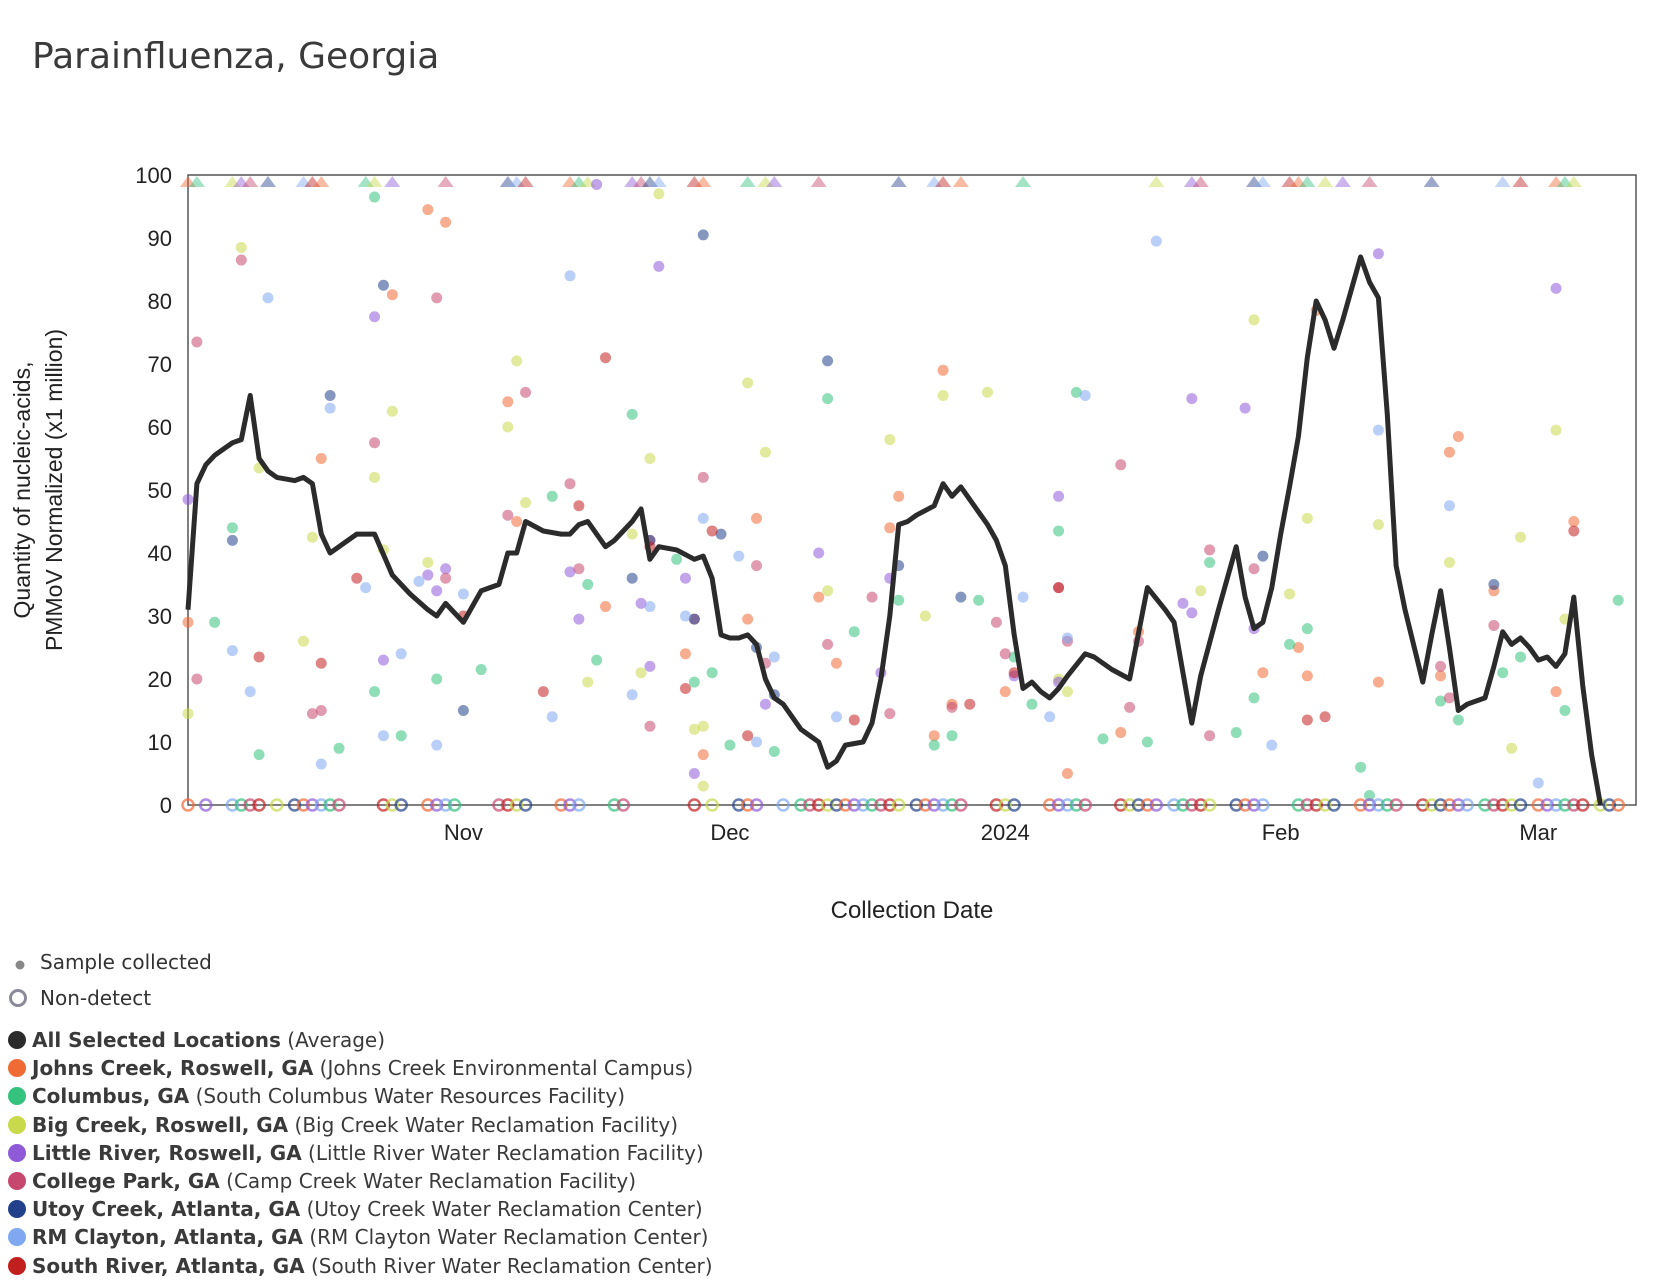 The width and height of the screenshot is (1668, 1288). Describe the element at coordinates (126, 962) in the screenshot. I see `legend-label: Sample collected` at that location.